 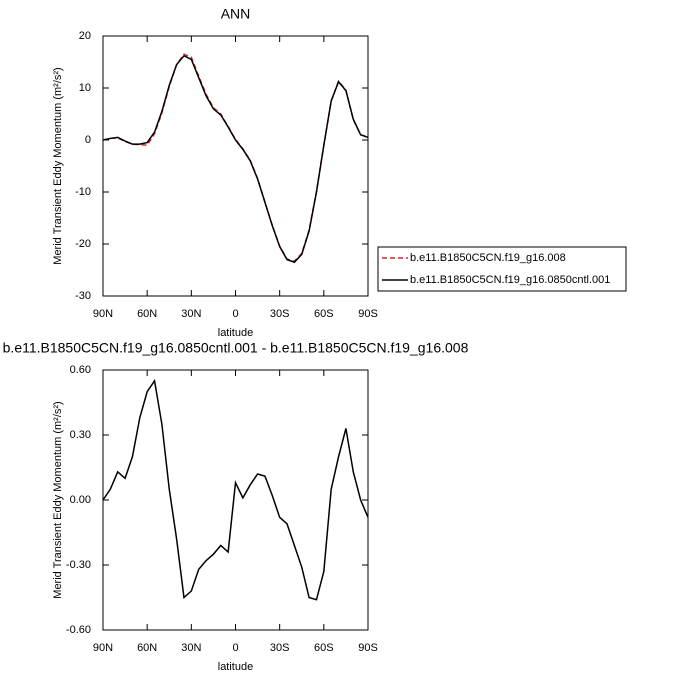 What do you see at coordinates (236, 14) in the screenshot?
I see `chart-title: ANN` at bounding box center [236, 14].